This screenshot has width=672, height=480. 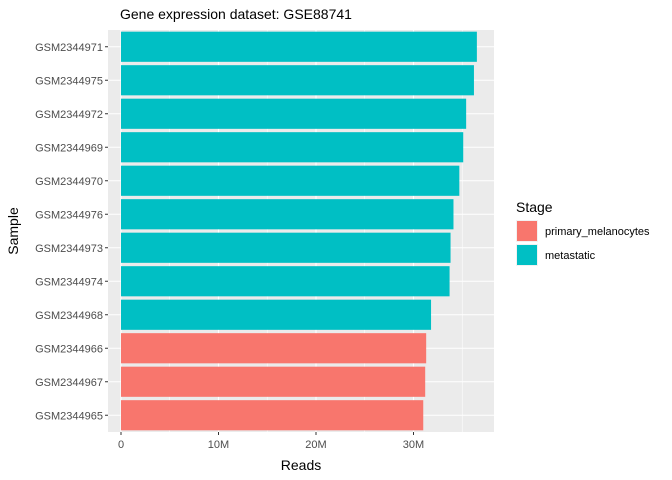 I want to click on x-tick-label: 20M, so click(x=315, y=445).